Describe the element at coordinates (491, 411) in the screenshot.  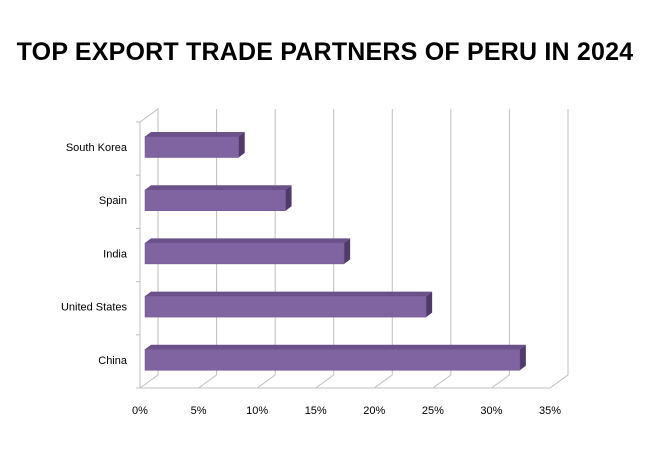
I see `x-tick-label: 30%` at that location.